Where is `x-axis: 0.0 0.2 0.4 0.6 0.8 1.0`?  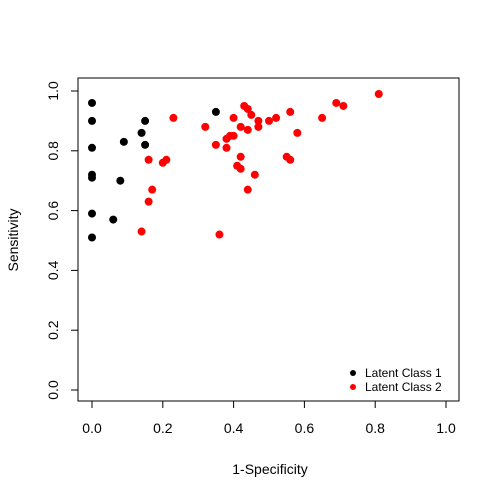 x-axis: 0.0 0.2 0.4 0.6 0.8 1.0 is located at coordinates (269, 418).